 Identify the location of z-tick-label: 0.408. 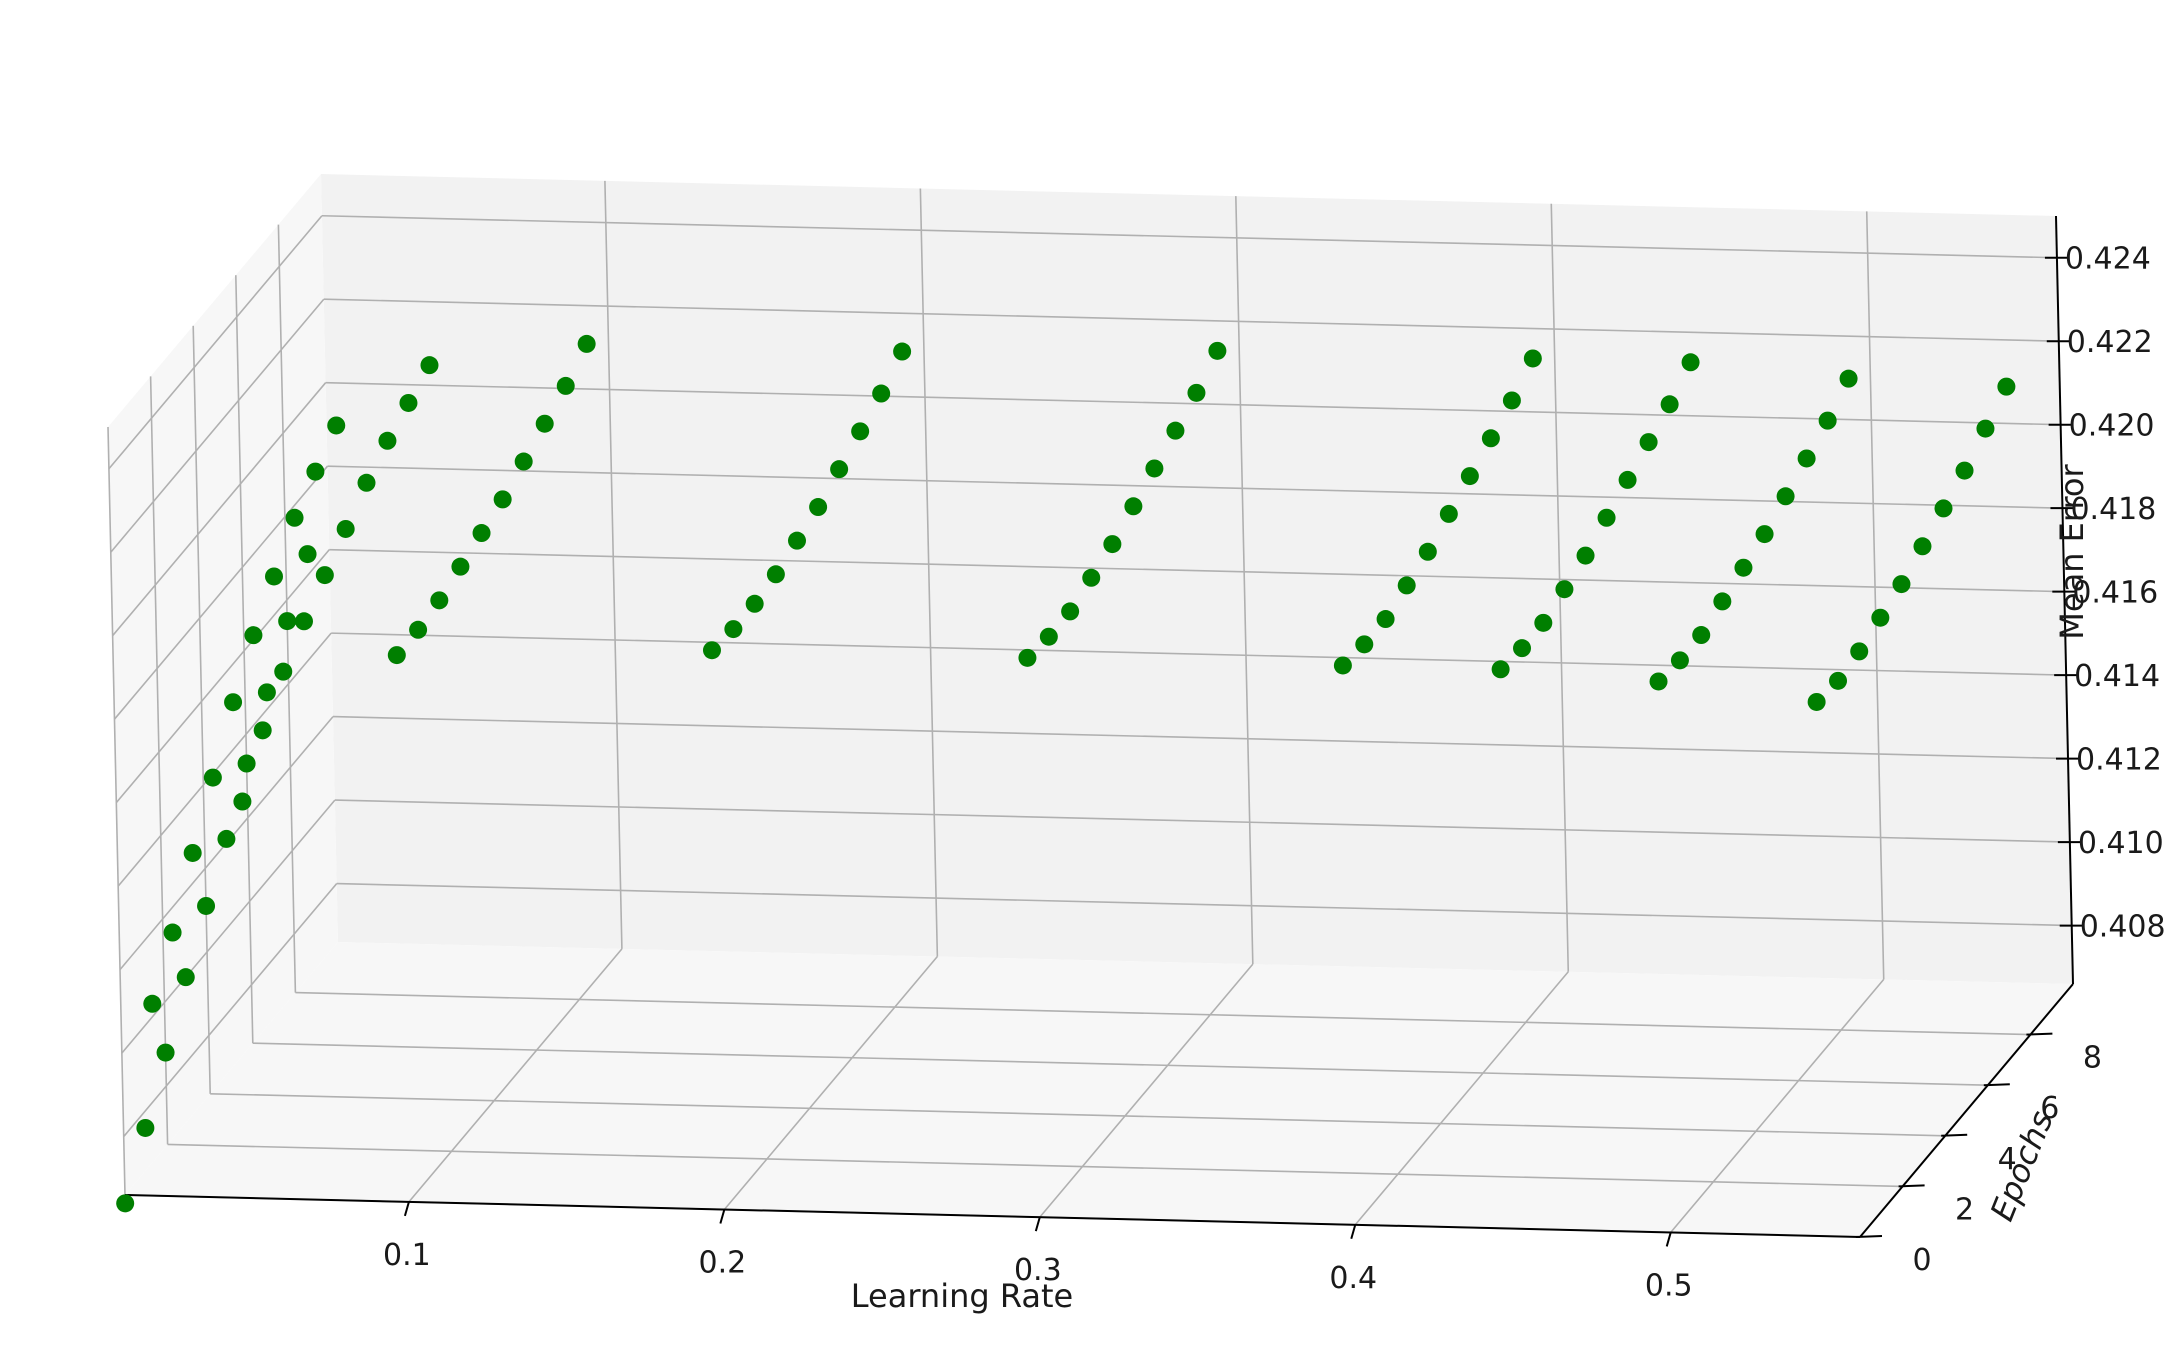
(2123, 927).